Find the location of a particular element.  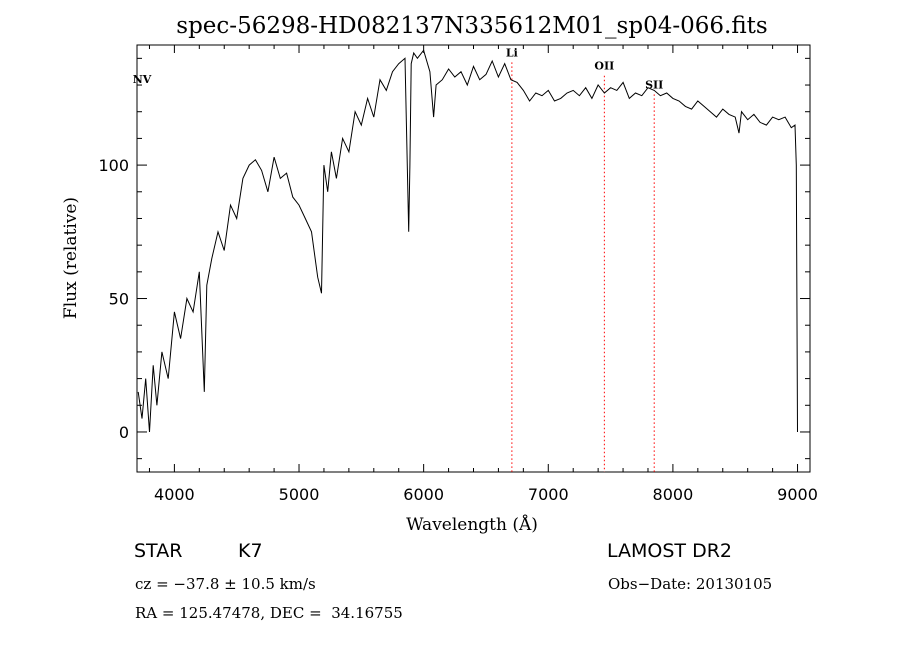

redshift-cz: cz = −37.8 ± 10.5 km/s is located at coordinates (225, 584).